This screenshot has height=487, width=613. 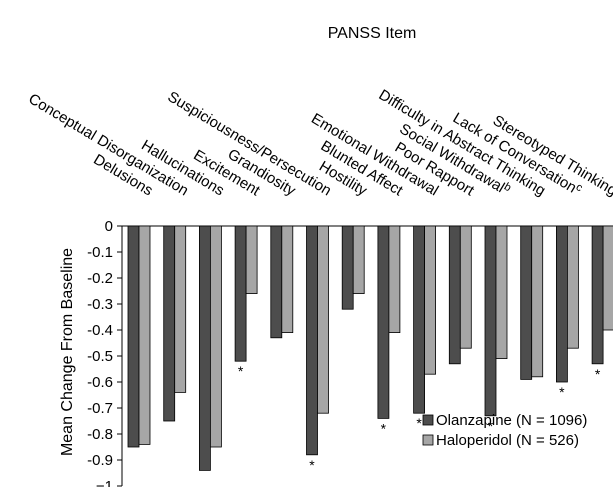 I want to click on legend-label: Olanzapine (N = 1096), so click(x=511, y=420).